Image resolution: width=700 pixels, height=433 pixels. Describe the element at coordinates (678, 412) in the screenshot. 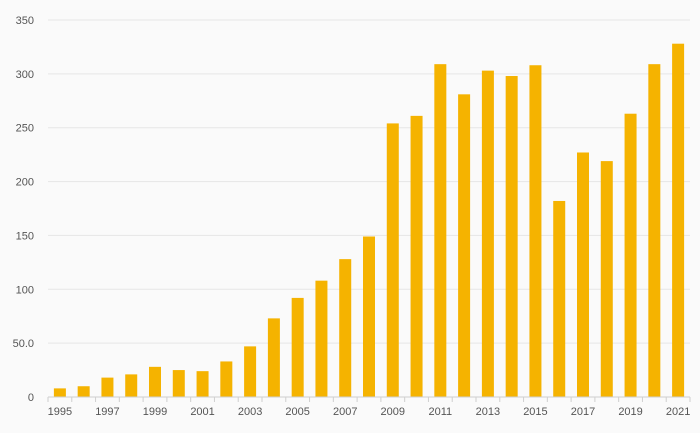

I see `x-tick-label: 2021` at that location.